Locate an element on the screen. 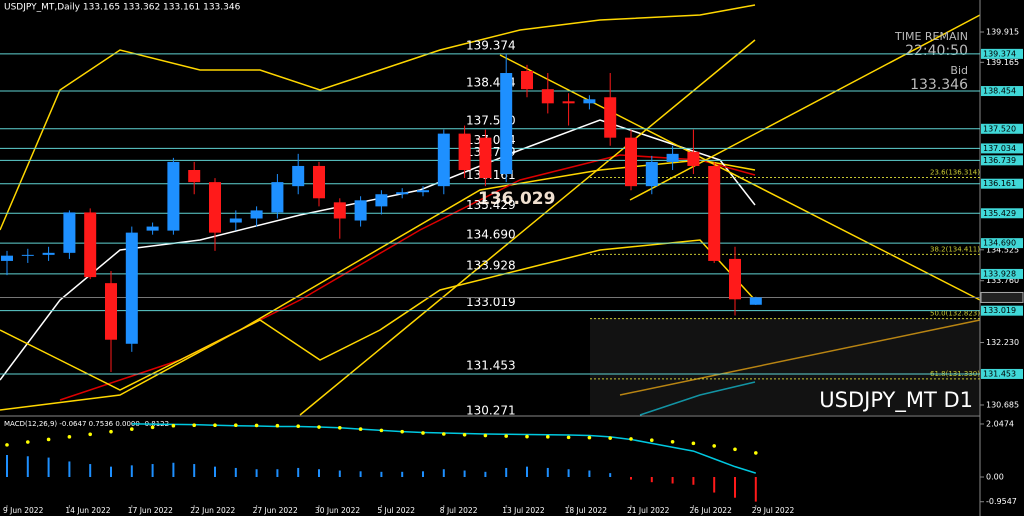 This screenshot has height=516, width=1024. bid-label: Bid is located at coordinates (959, 70).